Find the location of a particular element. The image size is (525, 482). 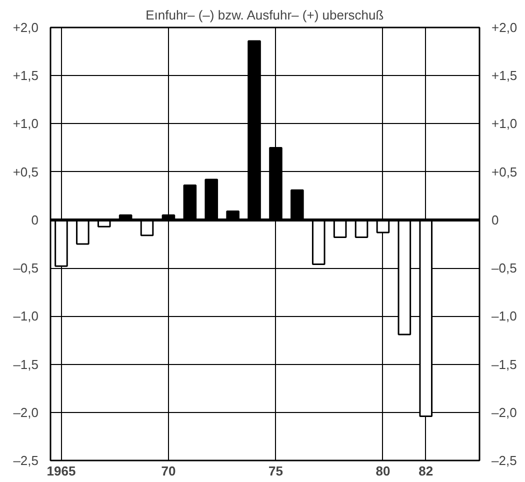

y2-tick-label: –0,5 is located at coordinates (504, 268).